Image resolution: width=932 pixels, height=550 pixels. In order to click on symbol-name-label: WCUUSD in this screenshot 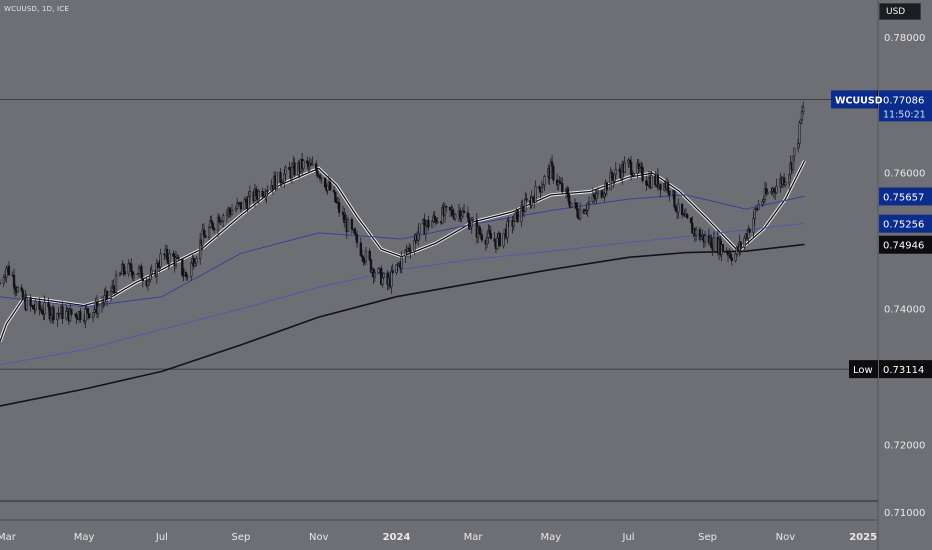, I will do `click(859, 100)`.